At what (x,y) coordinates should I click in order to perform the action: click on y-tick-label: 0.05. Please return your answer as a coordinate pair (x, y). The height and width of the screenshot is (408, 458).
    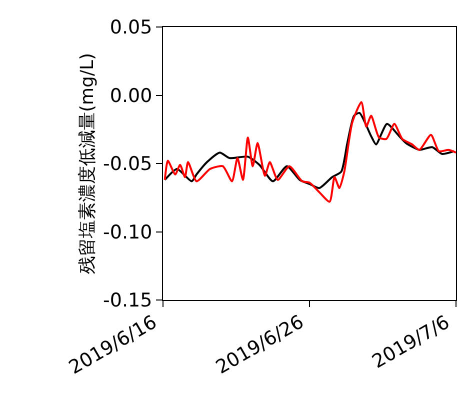
    Looking at the image, I should click on (131, 27).